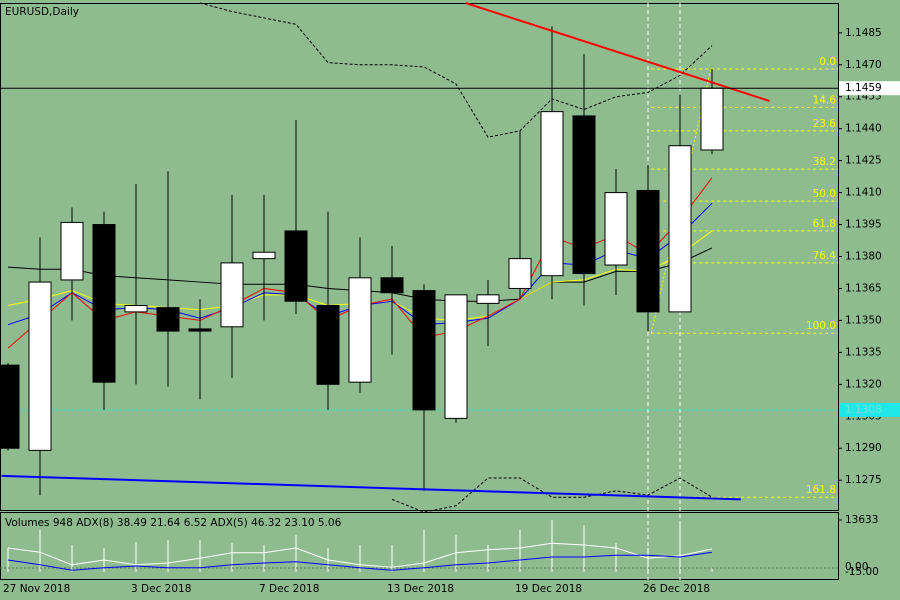 The width and height of the screenshot is (900, 600). What do you see at coordinates (863, 352) in the screenshot?
I see `y-tick-label: 1.1335` at bounding box center [863, 352].